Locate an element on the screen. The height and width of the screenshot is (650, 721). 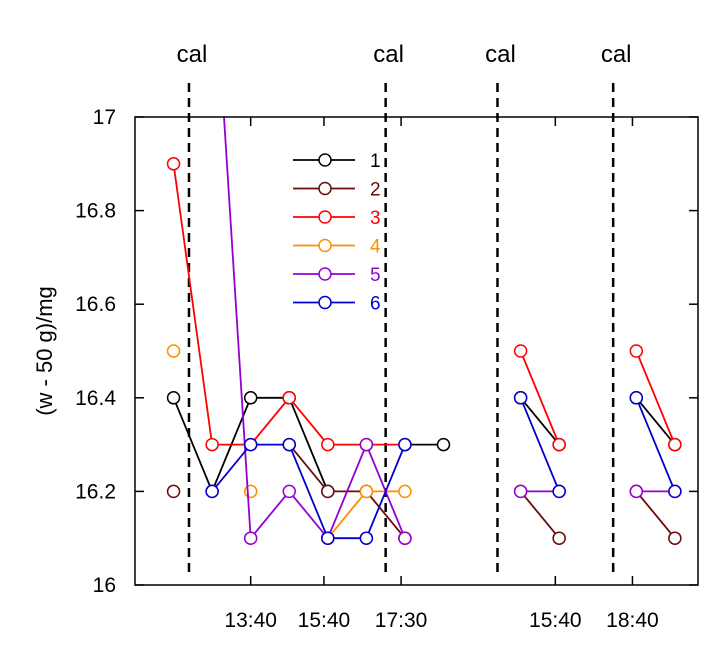
legend: 1 2 3 4 5 6 is located at coordinates (337, 233).